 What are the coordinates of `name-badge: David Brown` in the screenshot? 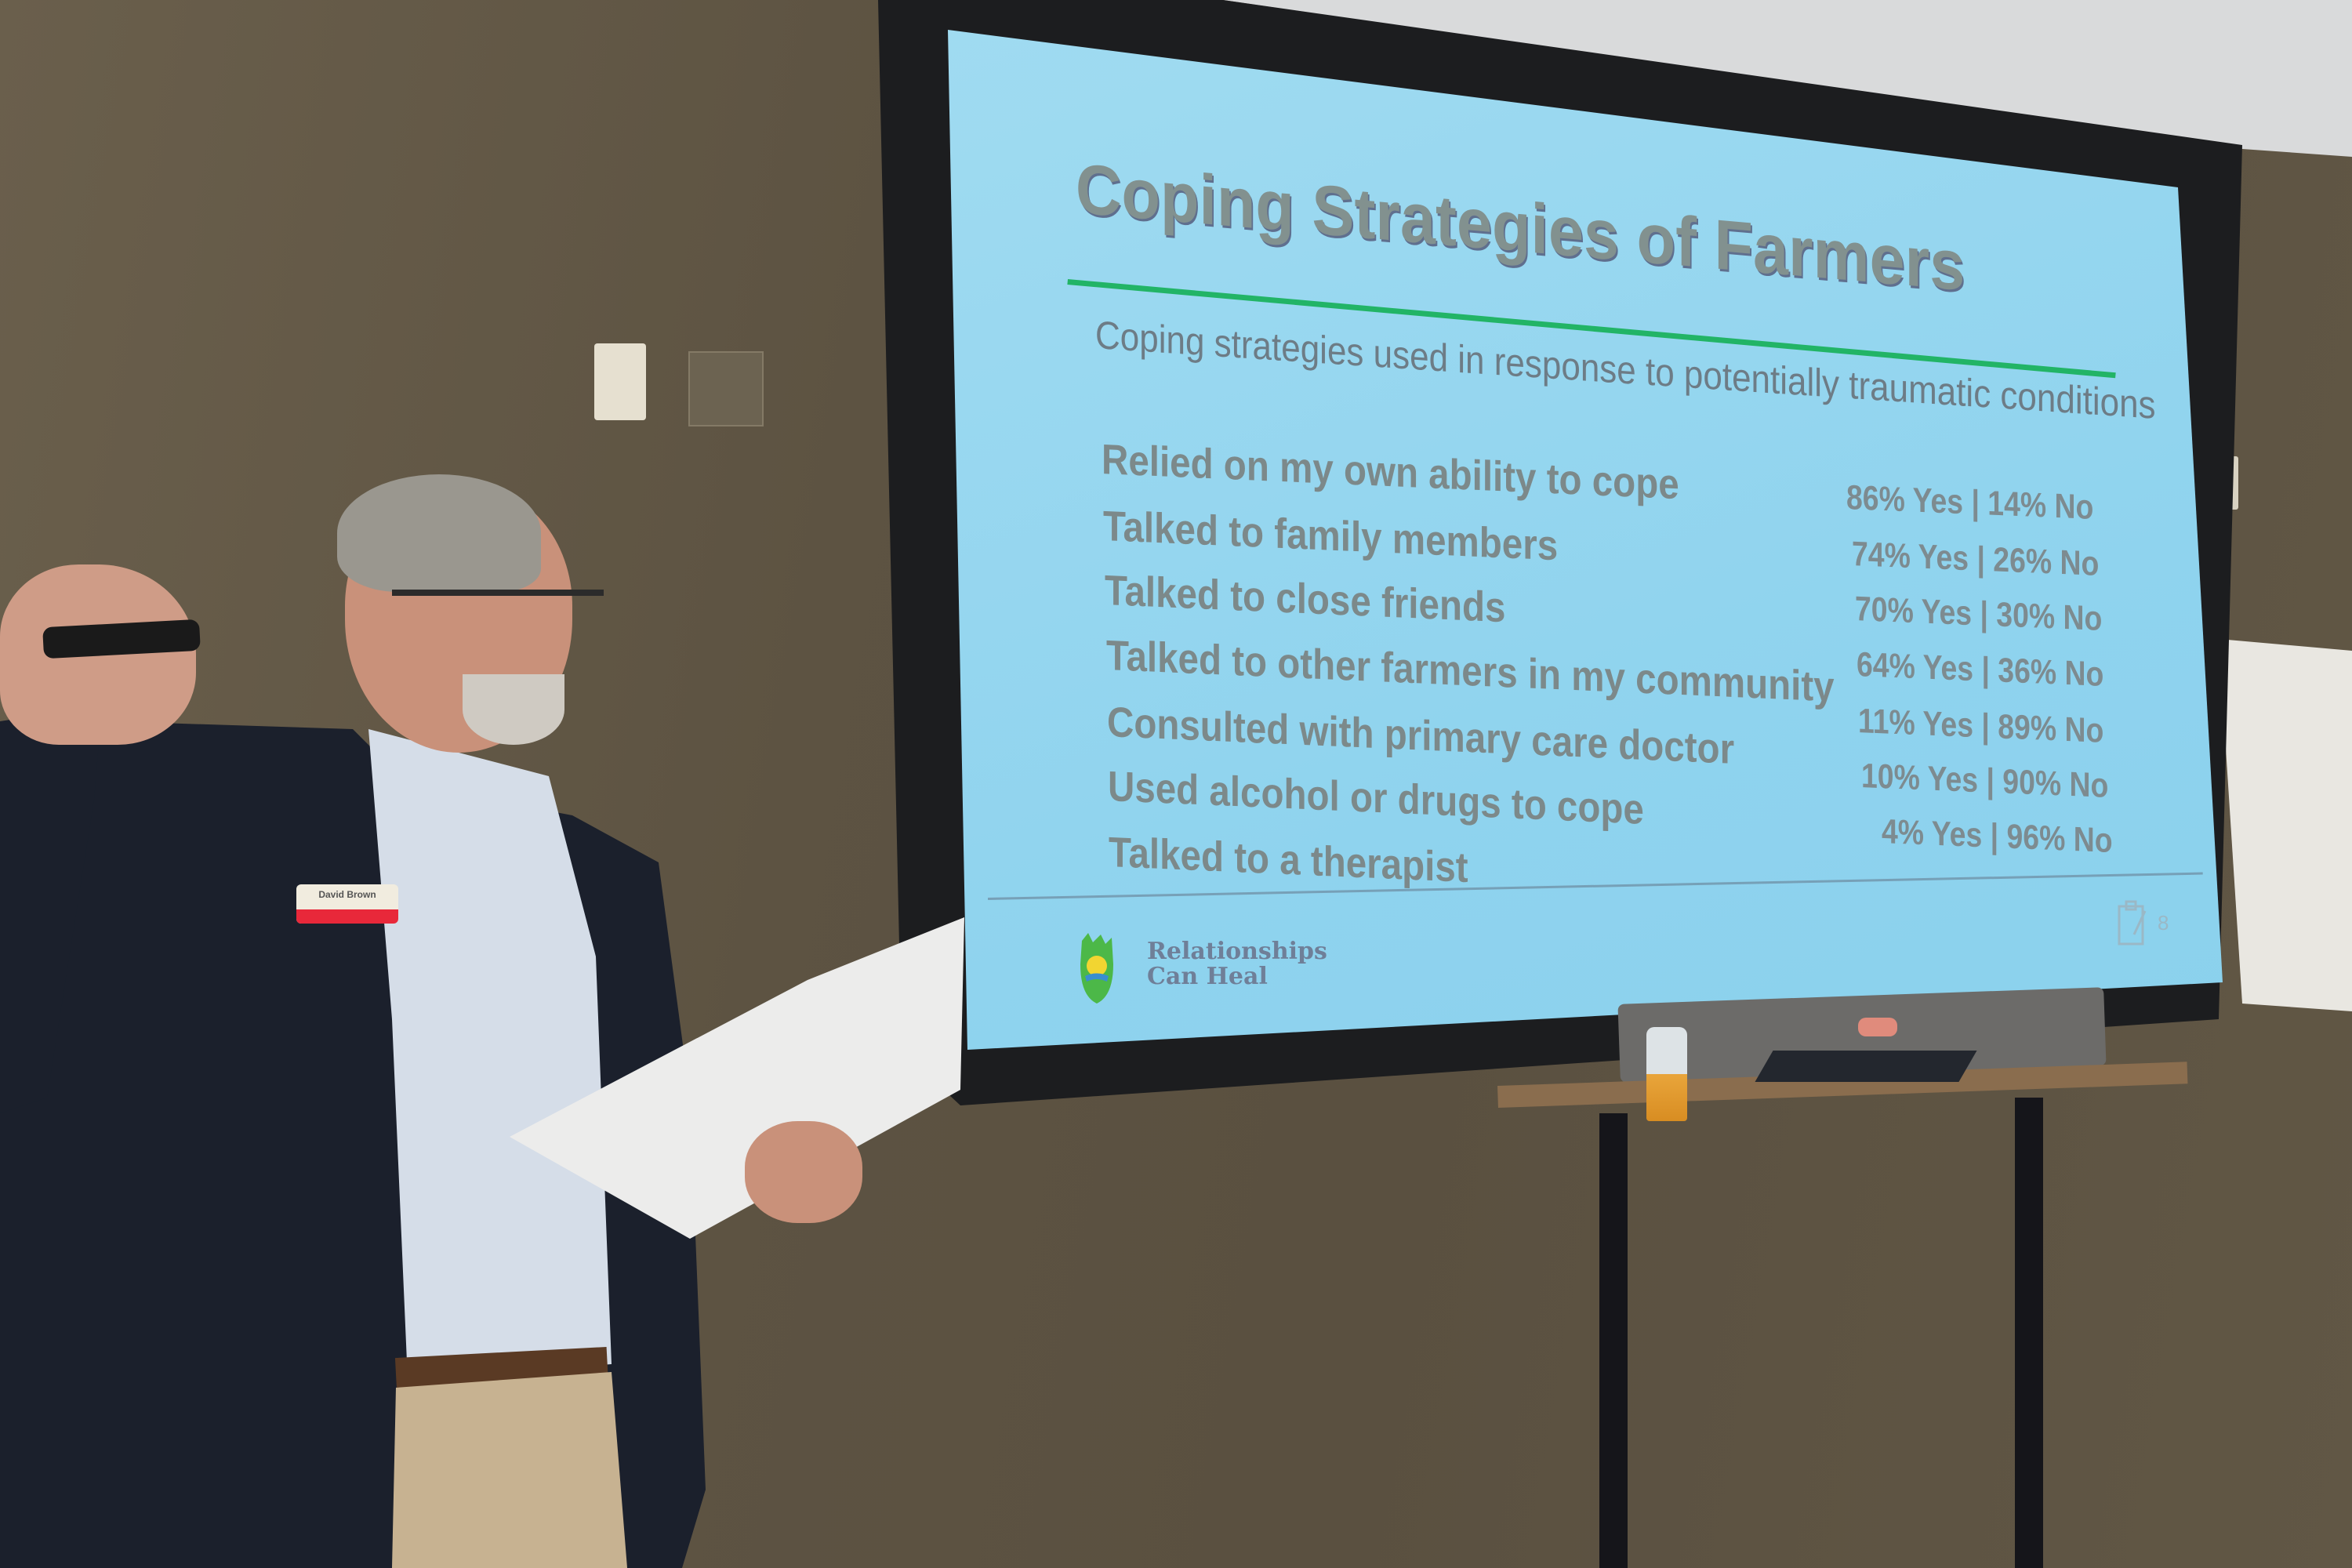 It's located at (347, 904).